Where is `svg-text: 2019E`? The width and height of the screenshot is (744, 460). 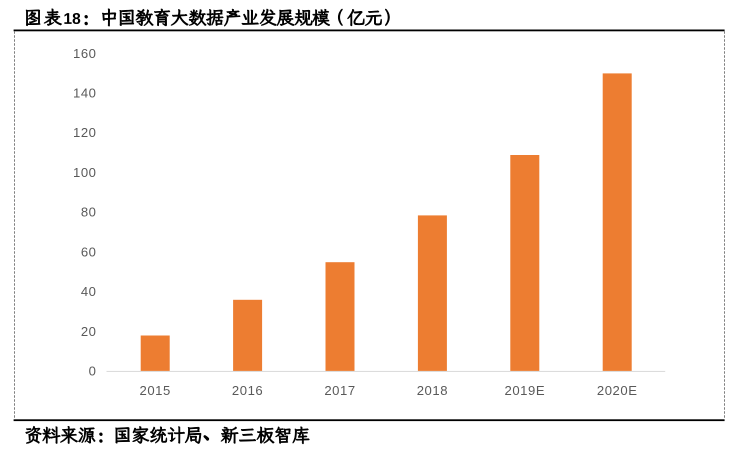 svg-text: 2019E is located at coordinates (524, 390).